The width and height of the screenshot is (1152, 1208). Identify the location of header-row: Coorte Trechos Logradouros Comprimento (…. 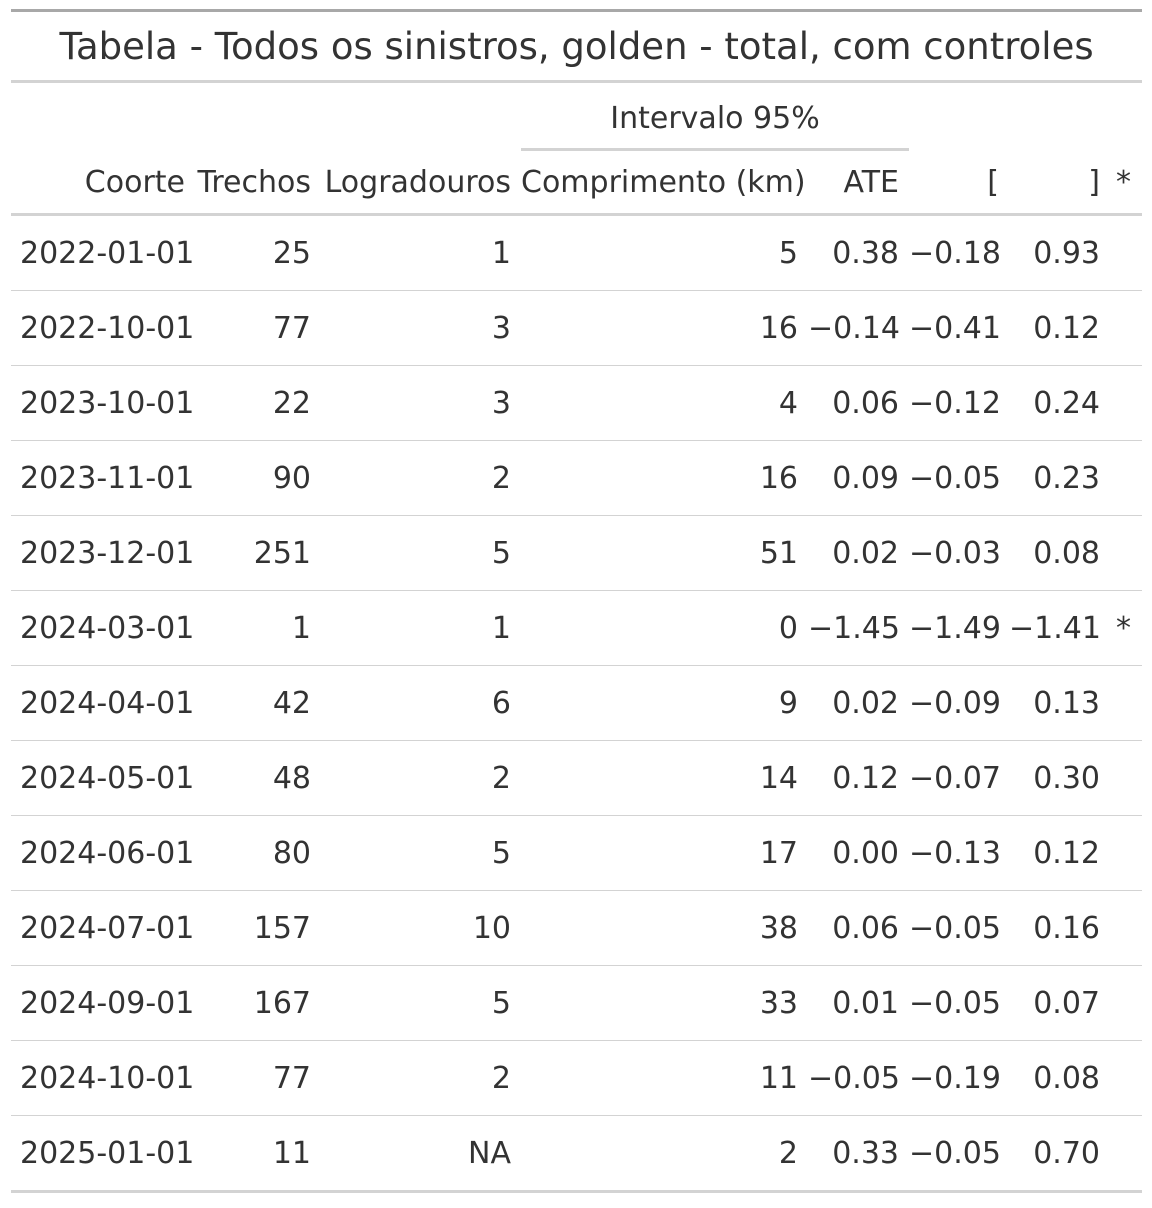
(577, 183).